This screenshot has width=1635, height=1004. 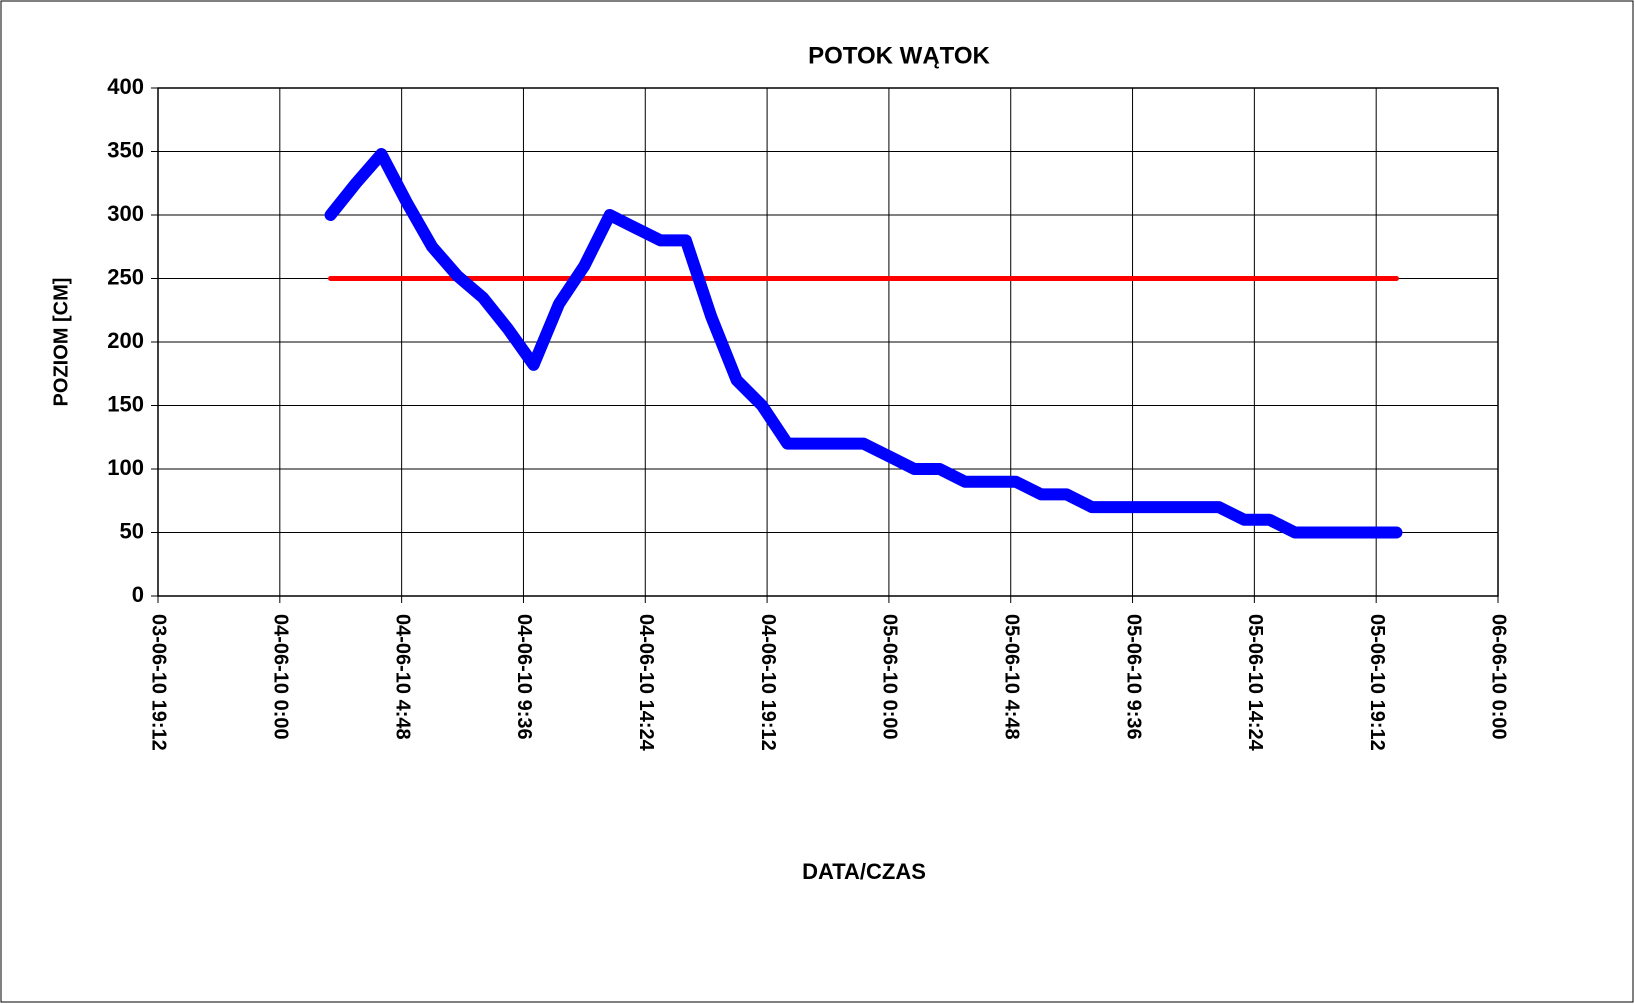 What do you see at coordinates (125, 149) in the screenshot?
I see `y-tick-label: 350` at bounding box center [125, 149].